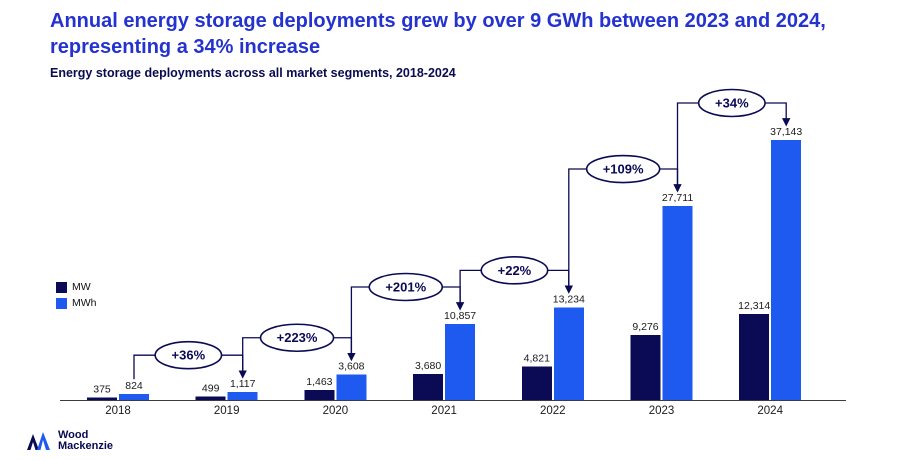 This screenshot has height=461, width=913. What do you see at coordinates (134, 386) in the screenshot?
I see `value-label-mwh-2018: 824` at bounding box center [134, 386].